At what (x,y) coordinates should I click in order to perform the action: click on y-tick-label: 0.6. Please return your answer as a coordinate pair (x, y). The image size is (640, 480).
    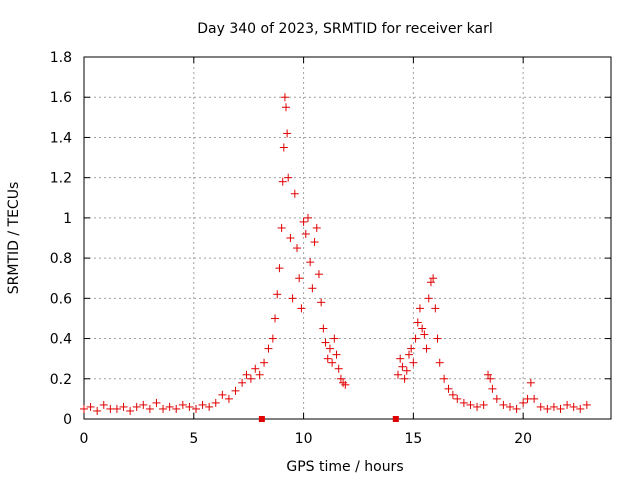
    Looking at the image, I should click on (61, 299).